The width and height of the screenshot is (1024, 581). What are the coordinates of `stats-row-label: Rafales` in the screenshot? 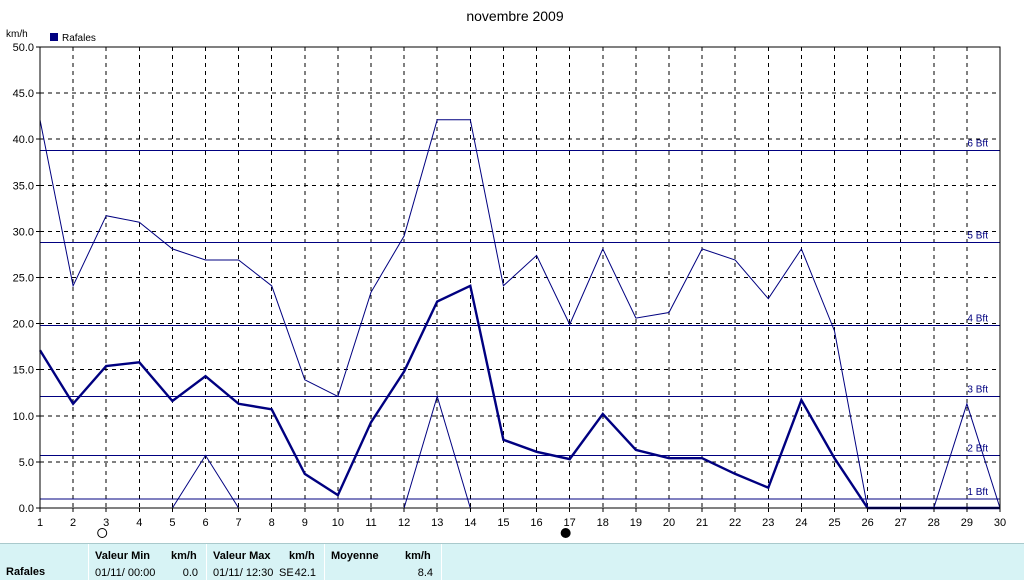 It's located at (26, 572).